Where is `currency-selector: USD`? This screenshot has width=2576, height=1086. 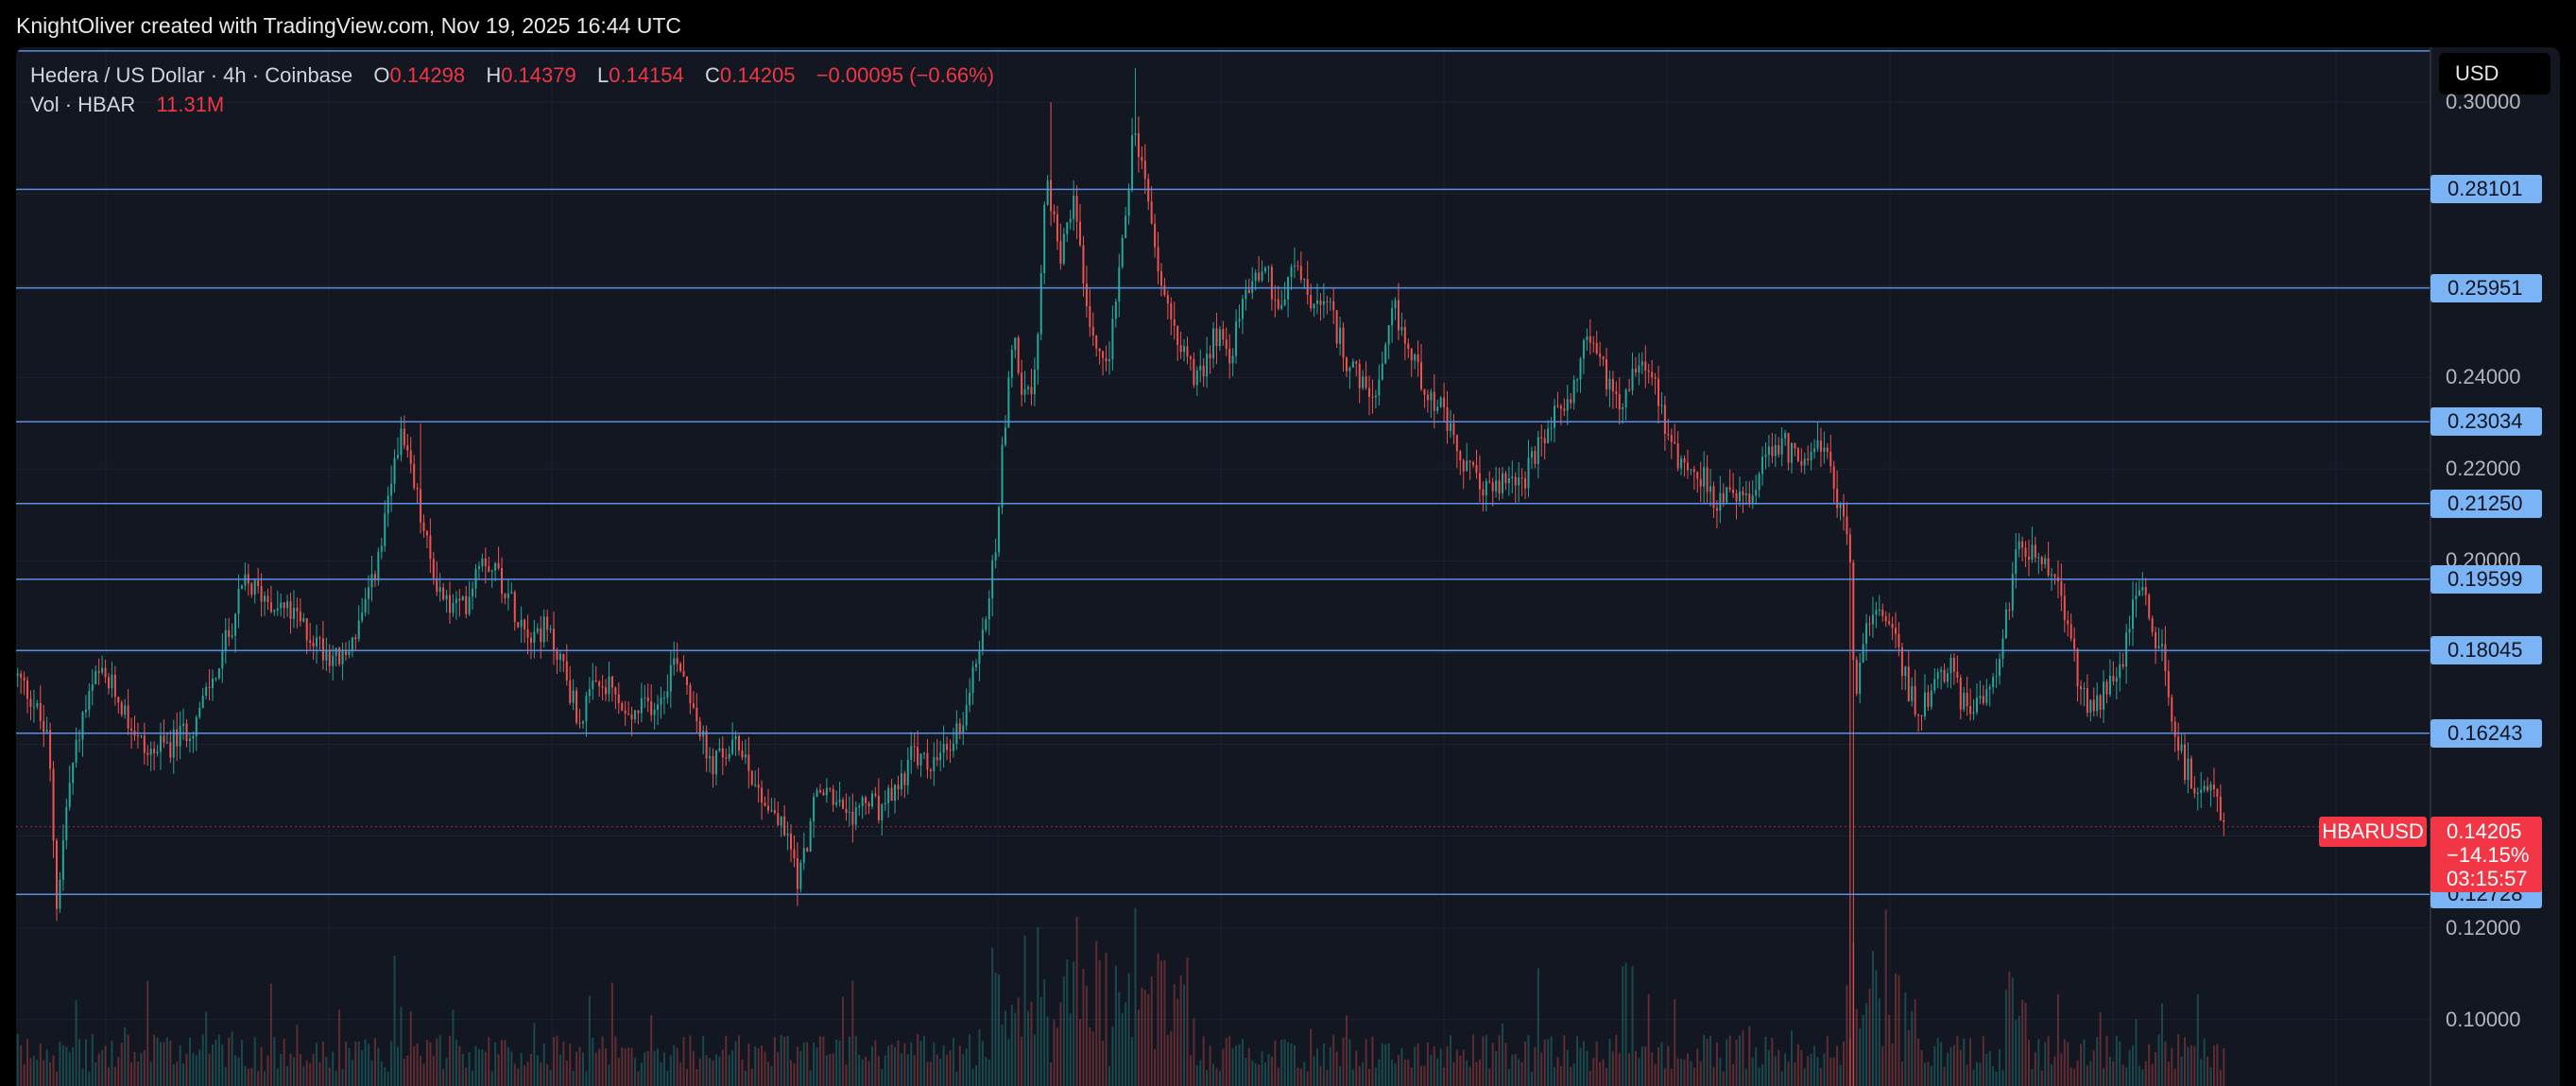
currency-selector: USD is located at coordinates (2494, 74).